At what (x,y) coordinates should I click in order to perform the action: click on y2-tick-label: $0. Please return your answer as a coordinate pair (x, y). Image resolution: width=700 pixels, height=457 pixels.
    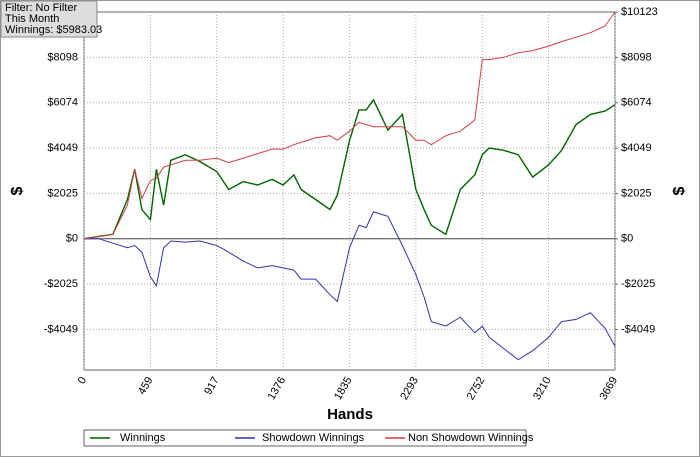
    Looking at the image, I should click on (627, 239).